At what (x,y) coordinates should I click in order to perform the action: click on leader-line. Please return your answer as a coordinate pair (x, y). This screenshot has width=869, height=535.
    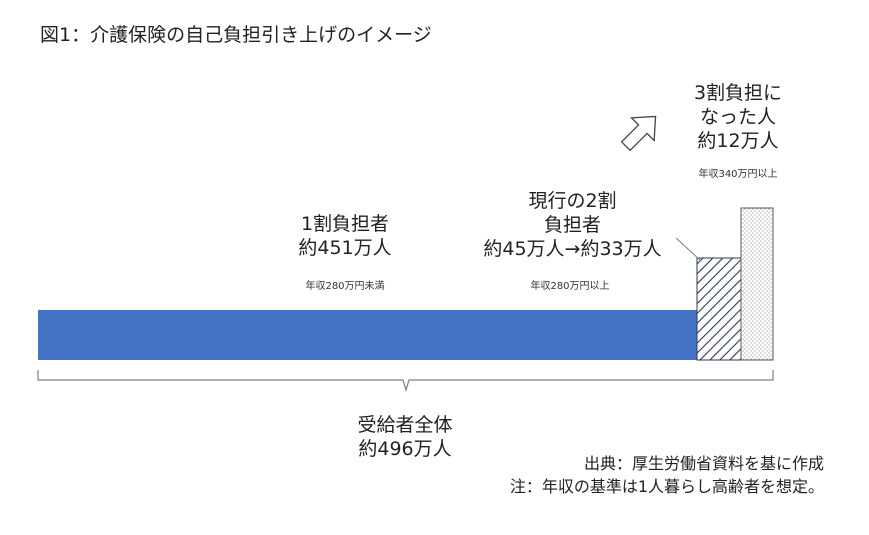
    Looking at the image, I should click on (688, 249).